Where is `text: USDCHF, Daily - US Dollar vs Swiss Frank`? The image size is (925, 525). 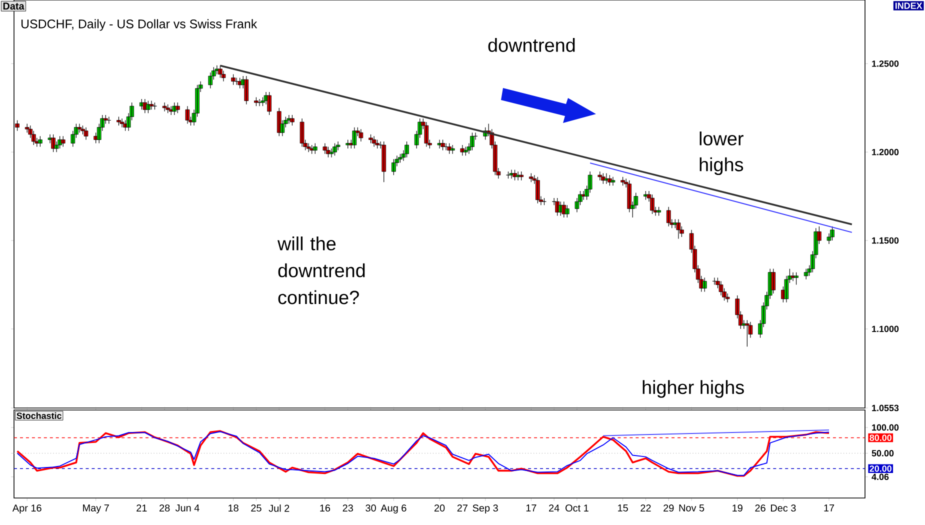 text: USDCHF, Daily - US Dollar vs Swiss Frank is located at coordinates (139, 25).